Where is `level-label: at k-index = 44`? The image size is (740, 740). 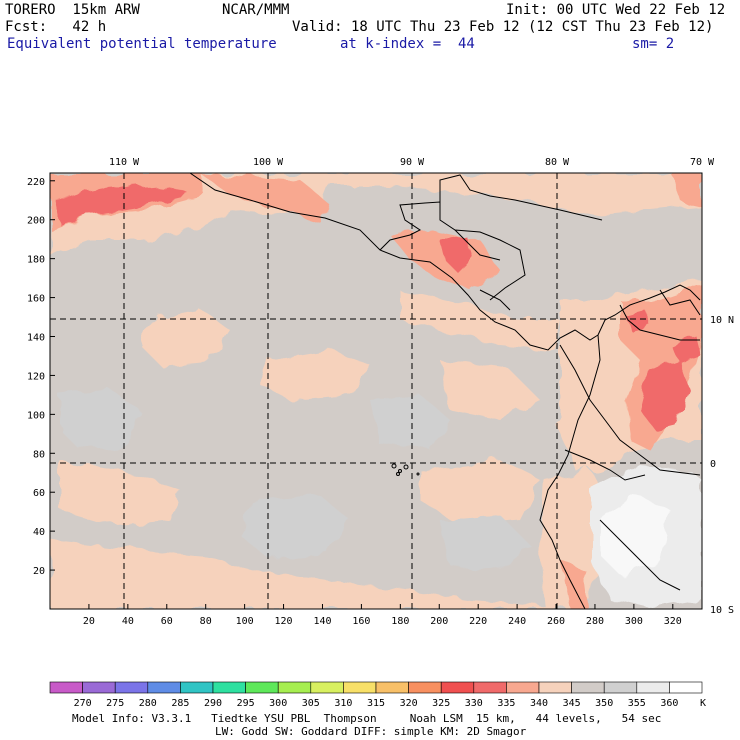
level-label: at k-index = 44 is located at coordinates (407, 44).